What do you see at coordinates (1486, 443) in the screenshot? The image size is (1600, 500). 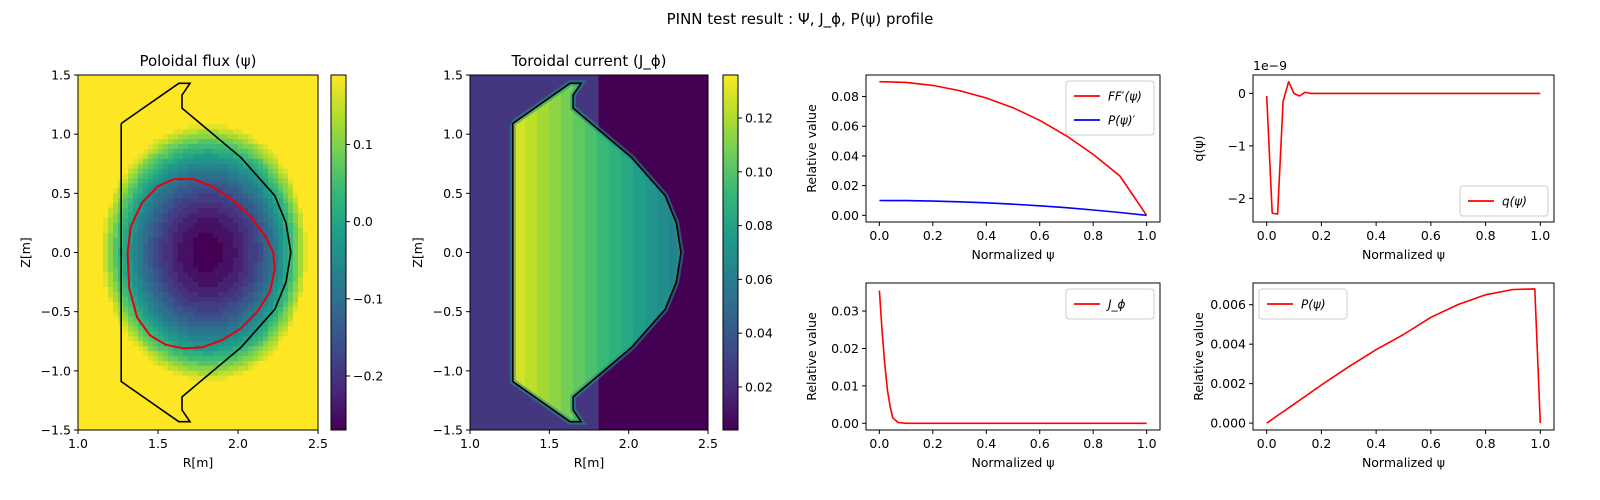 I see `pressure-xtick-label: 0.8` at bounding box center [1486, 443].